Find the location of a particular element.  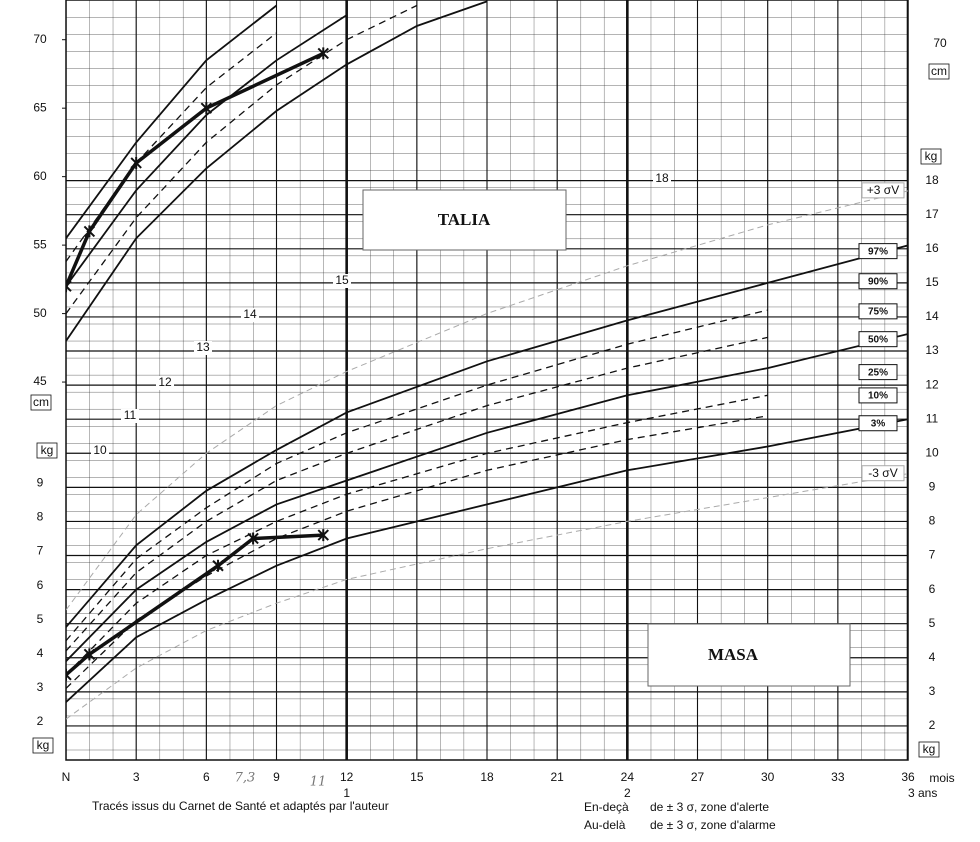

diagonal-label: 11 is located at coordinates (130, 415).